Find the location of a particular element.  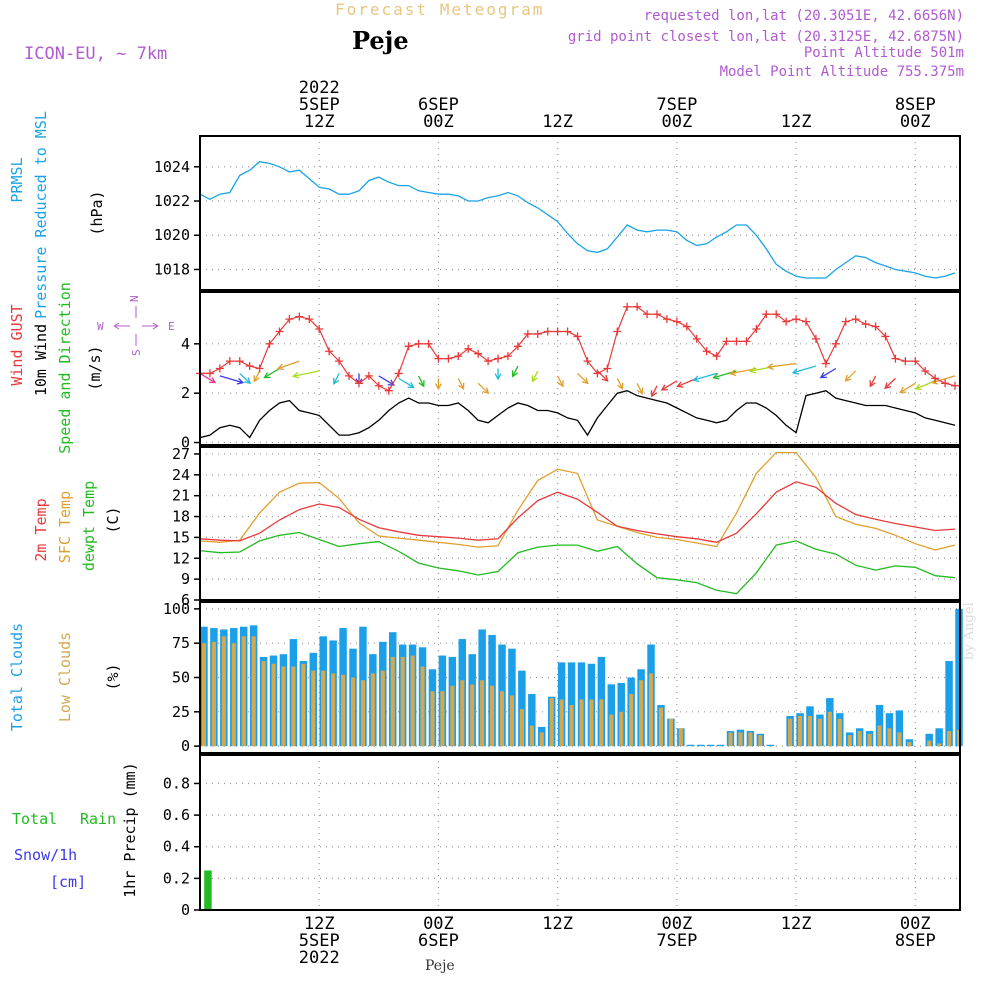

top-year-label: 2022 is located at coordinates (319, 88).